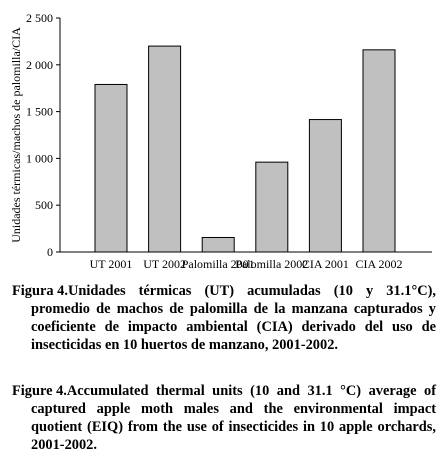 Image resolution: width=444 pixels, height=468 pixels. Describe the element at coordinates (39, 391) in the screenshot. I see `figure-number-en: Figure 4.` at that location.